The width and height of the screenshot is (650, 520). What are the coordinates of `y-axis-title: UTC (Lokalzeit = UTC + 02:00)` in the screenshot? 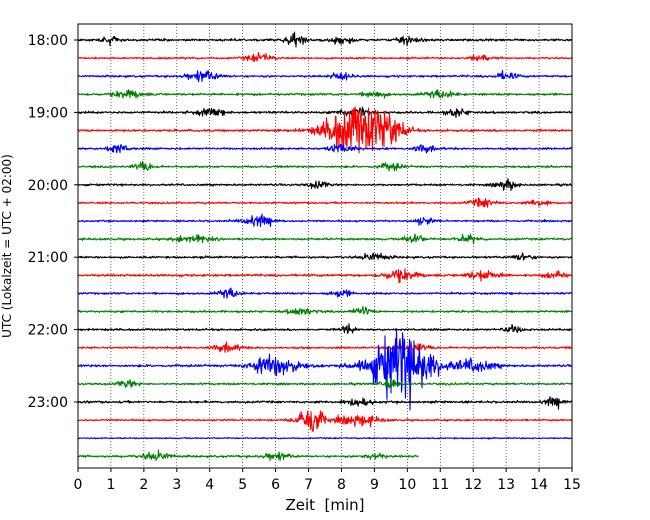 It's located at (7, 246).